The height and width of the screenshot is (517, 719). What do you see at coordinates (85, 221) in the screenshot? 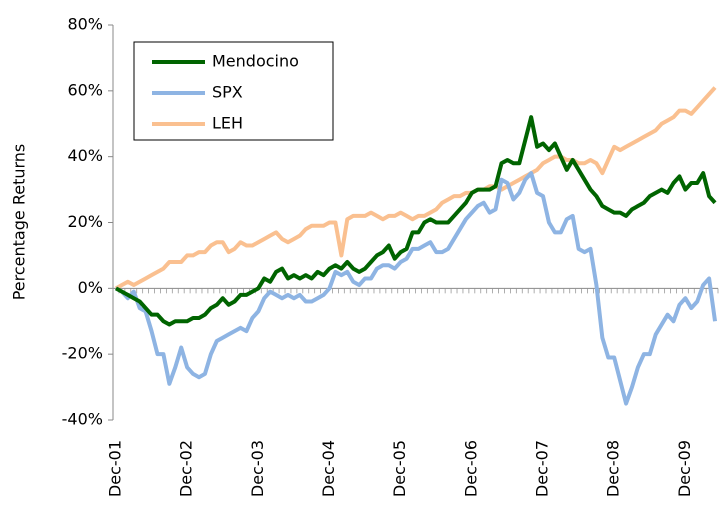
I see `y-tick-label: 20%` at bounding box center [85, 221].